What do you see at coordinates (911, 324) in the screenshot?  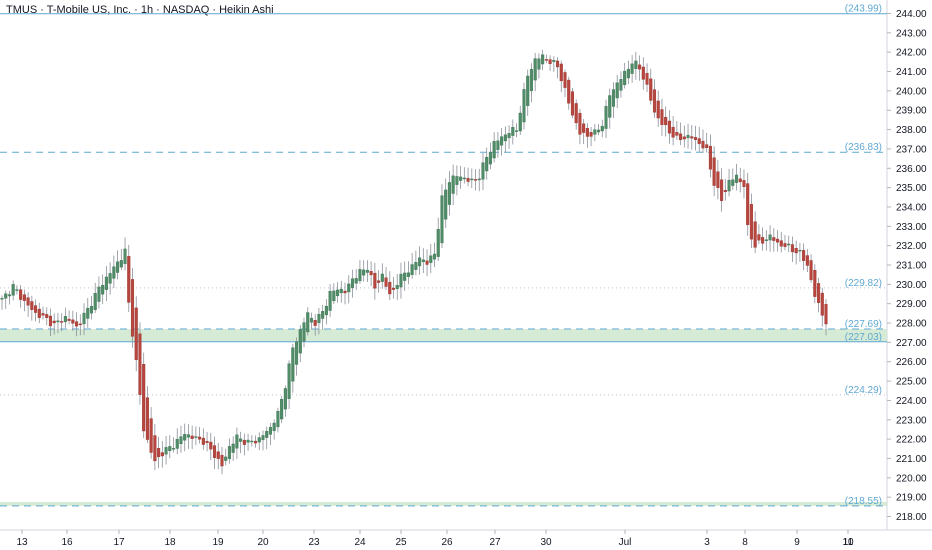 I see `ytick-label-10: 228.00` at bounding box center [911, 324].